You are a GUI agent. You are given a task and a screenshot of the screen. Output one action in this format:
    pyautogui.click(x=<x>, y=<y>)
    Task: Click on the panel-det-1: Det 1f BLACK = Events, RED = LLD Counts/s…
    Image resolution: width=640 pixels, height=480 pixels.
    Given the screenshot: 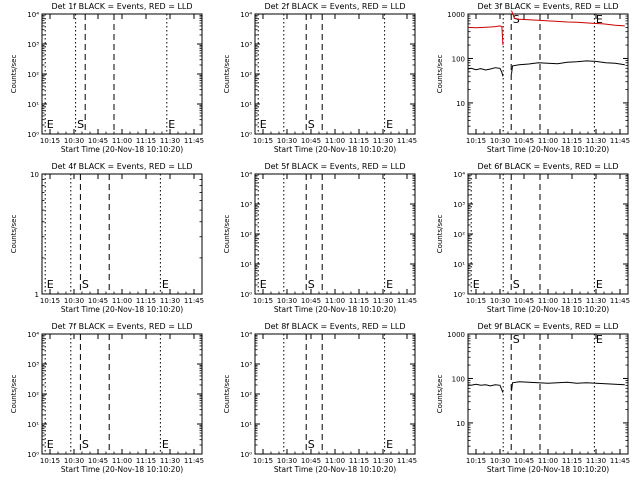 What is the action you would take?
    pyautogui.click(x=107, y=78)
    